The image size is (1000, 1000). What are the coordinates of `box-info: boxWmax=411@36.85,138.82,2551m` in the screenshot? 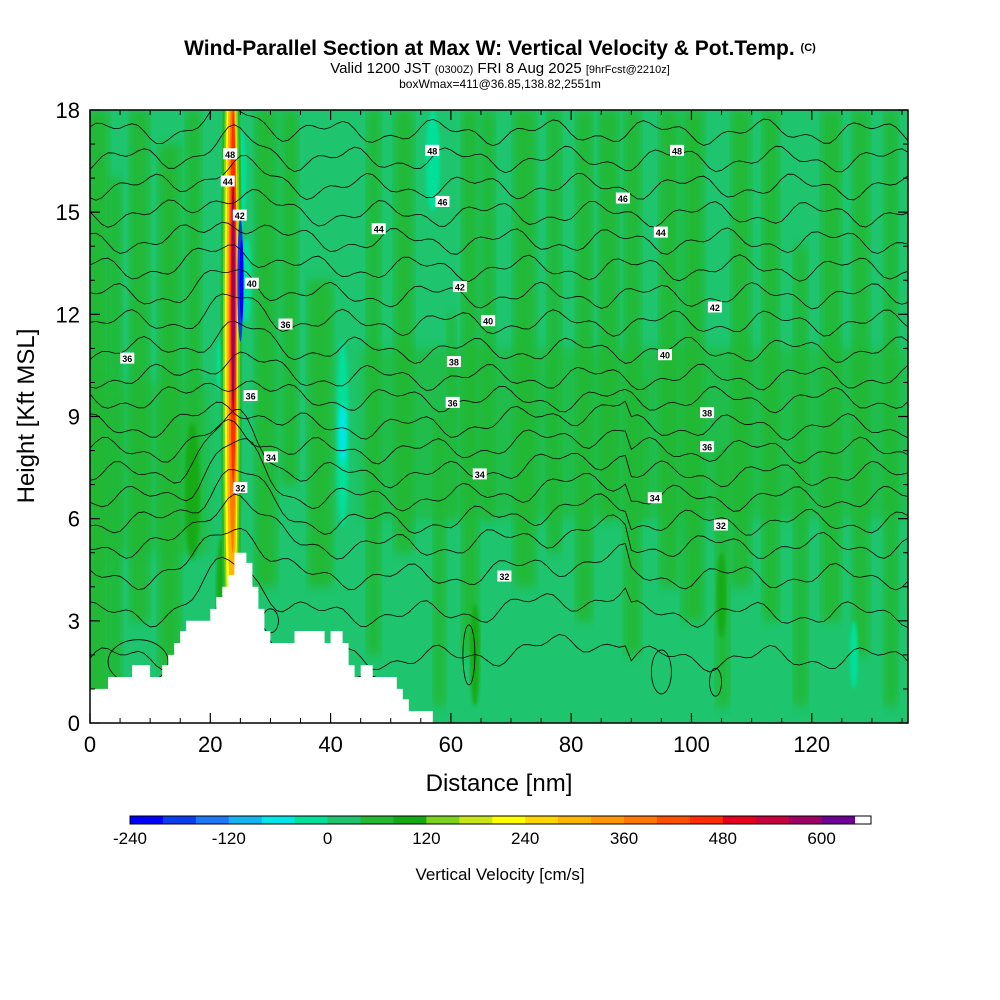 It's located at (500, 84).